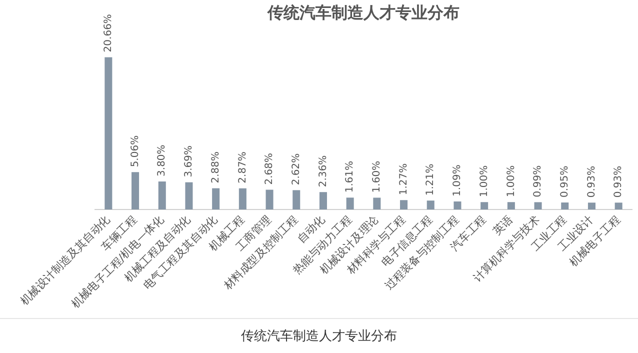  Describe the element at coordinates (216, 167) in the screenshot. I see `data-label: 2.88%` at that location.